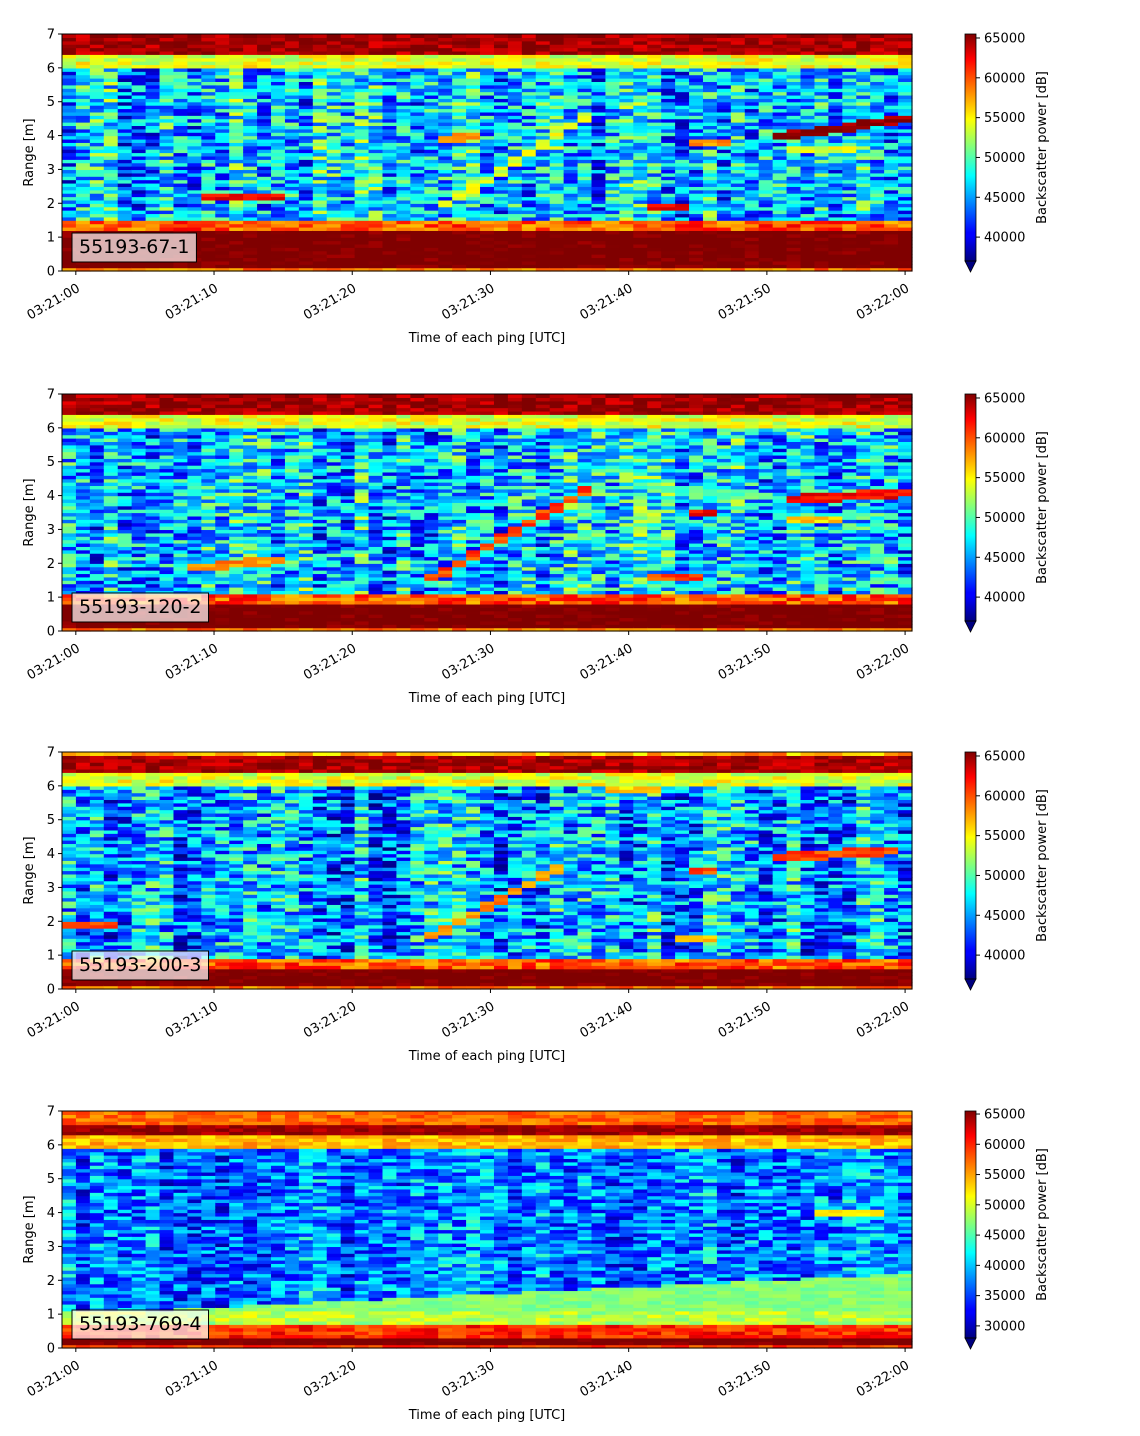 This screenshot has height=1436, width=1140. I want to click on panel-label: 55193-200-3, so click(140, 965).